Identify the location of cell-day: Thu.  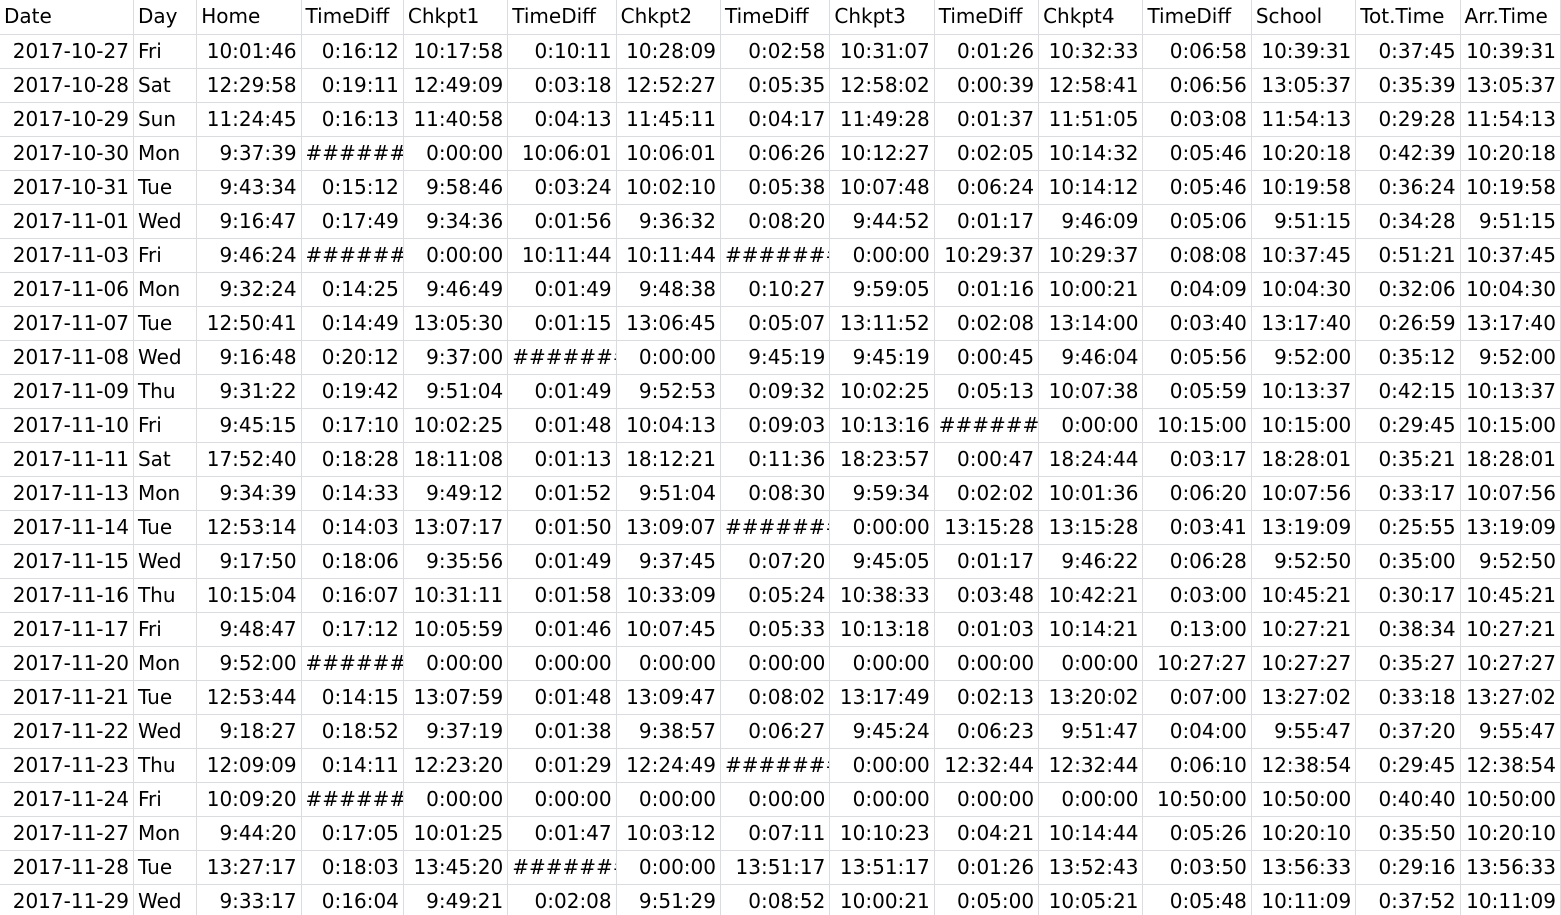
(165, 391).